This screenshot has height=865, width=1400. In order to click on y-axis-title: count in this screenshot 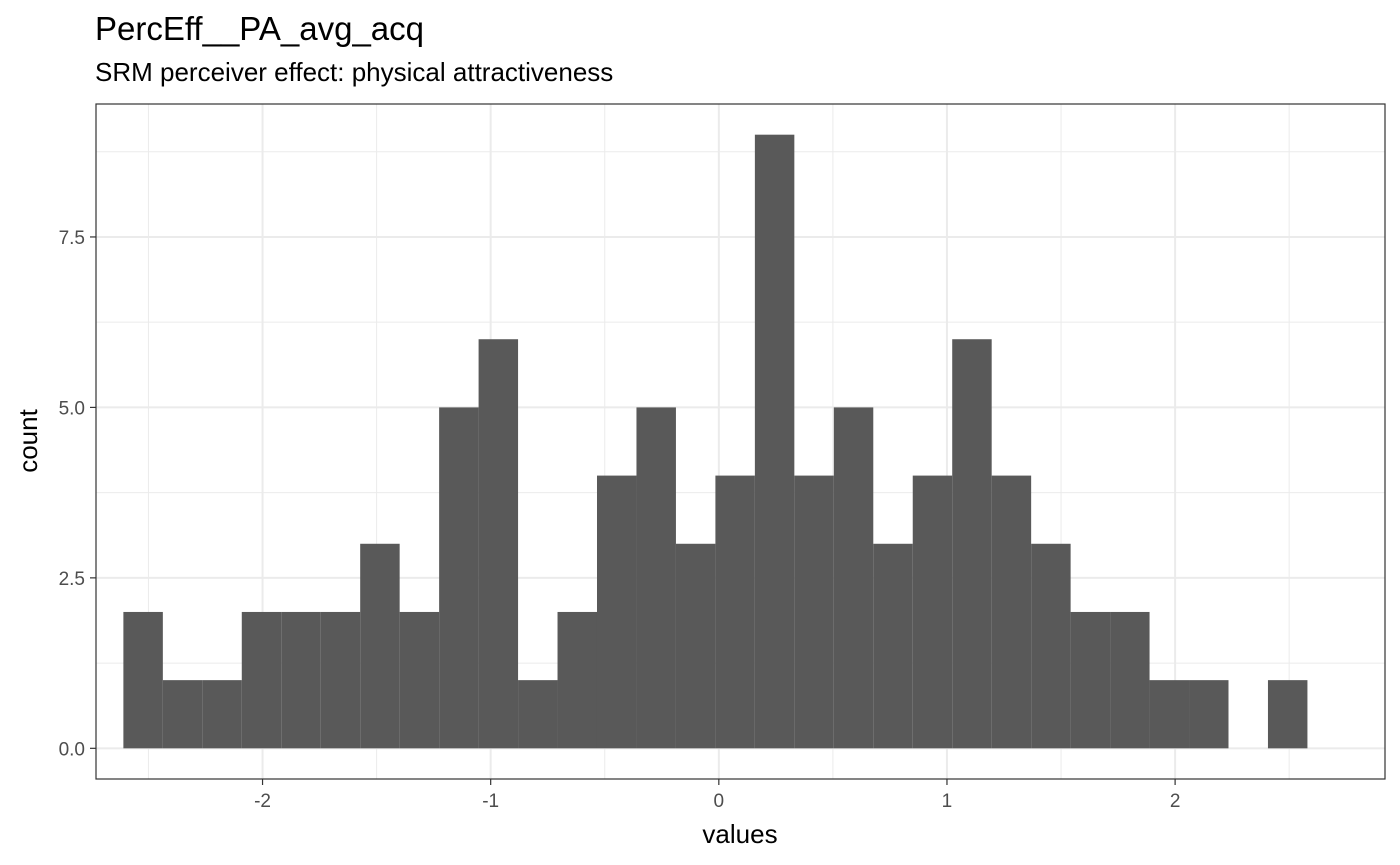, I will do `click(28, 440)`.